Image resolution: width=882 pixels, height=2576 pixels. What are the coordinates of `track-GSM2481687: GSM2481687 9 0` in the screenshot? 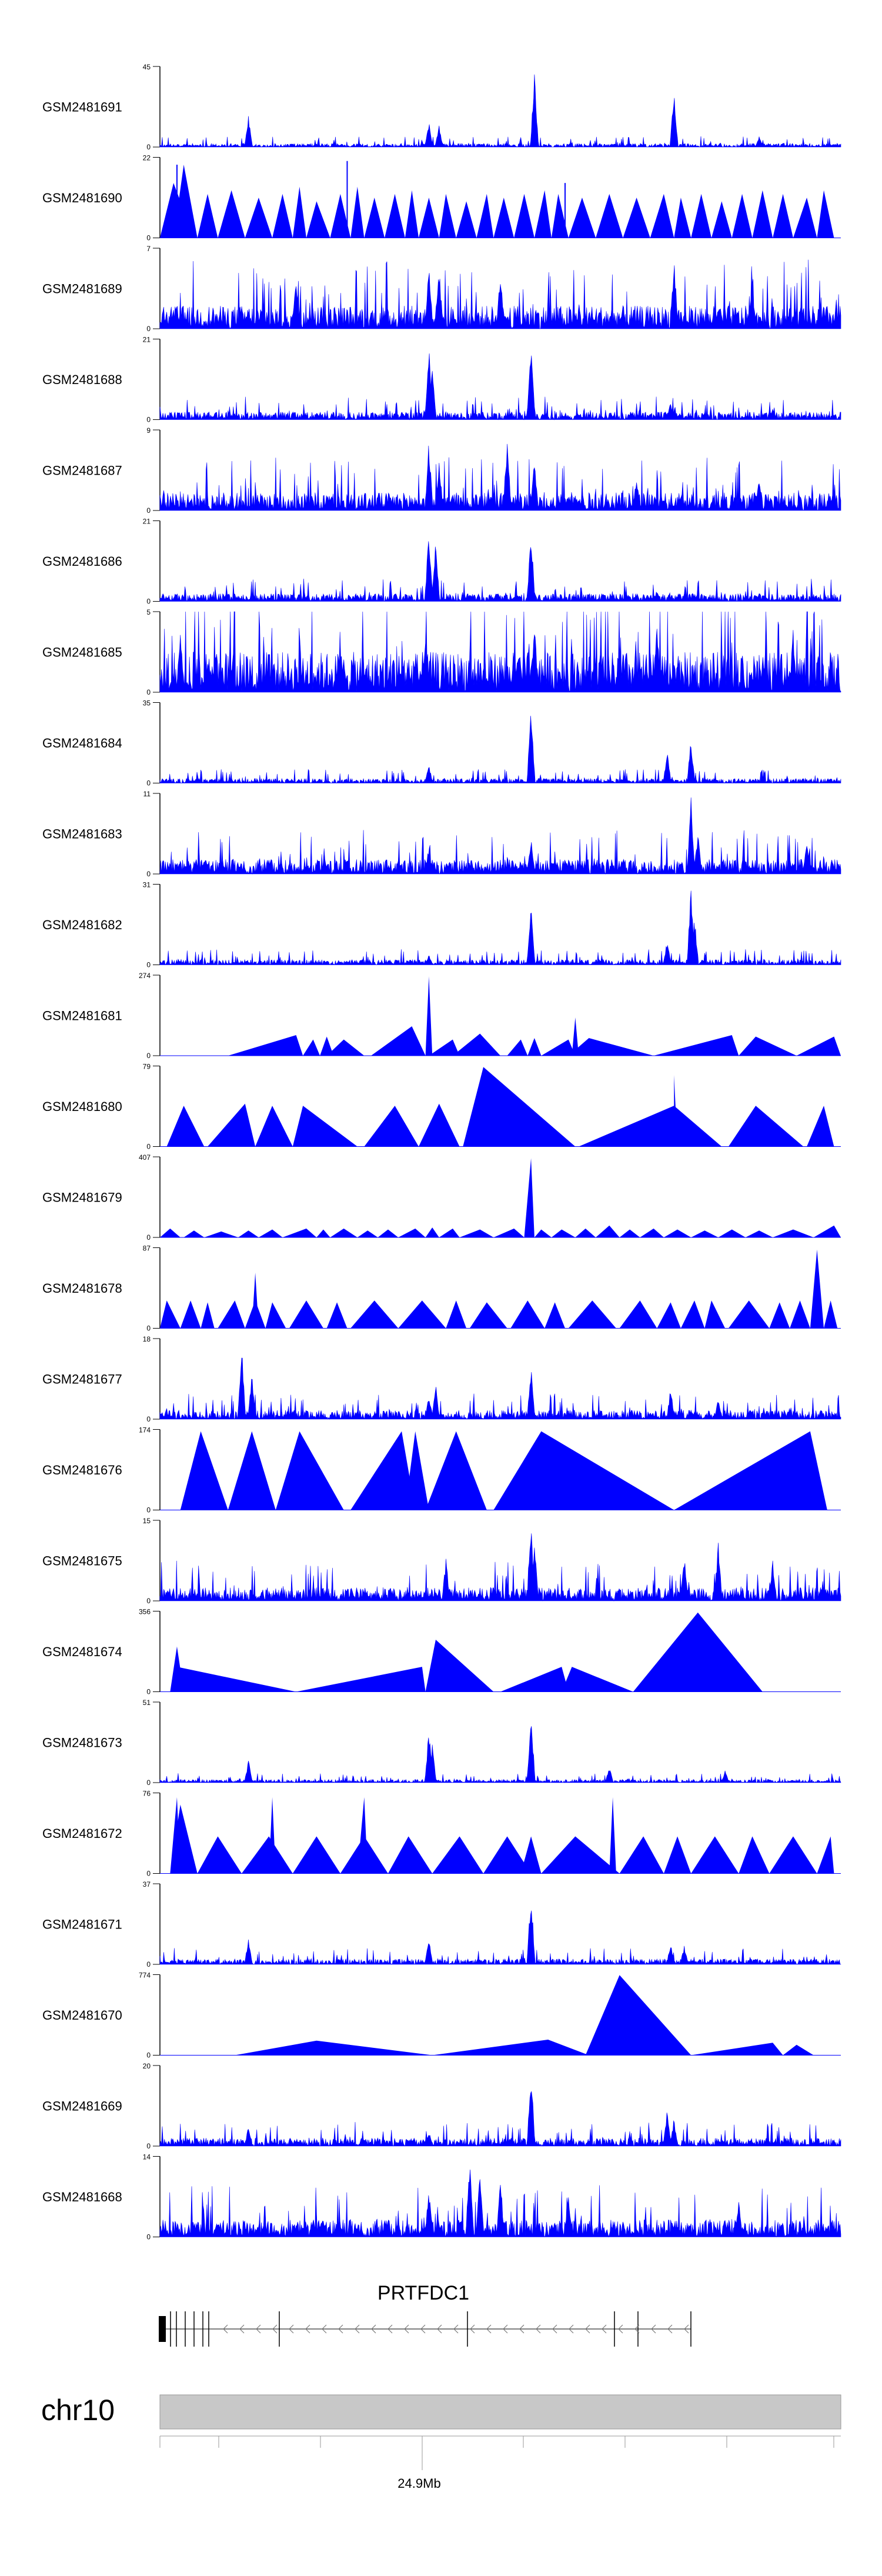 It's located at (441, 470).